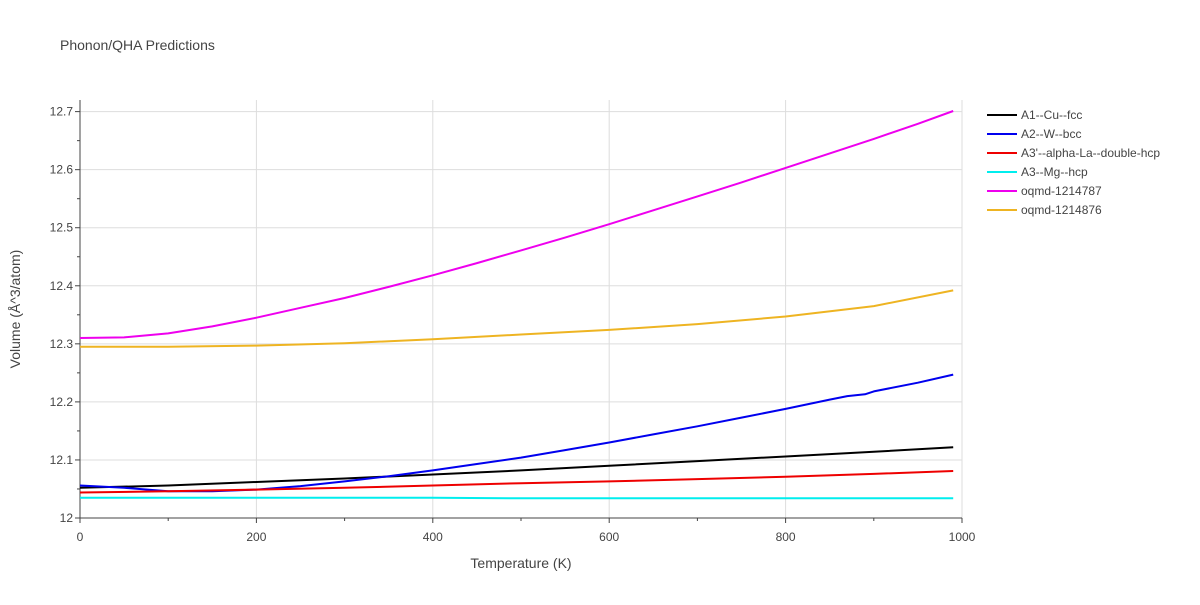 Image resolution: width=1200 pixels, height=605 pixels. Describe the element at coordinates (962, 537) in the screenshot. I see `x-tick-label: 1000` at that location.